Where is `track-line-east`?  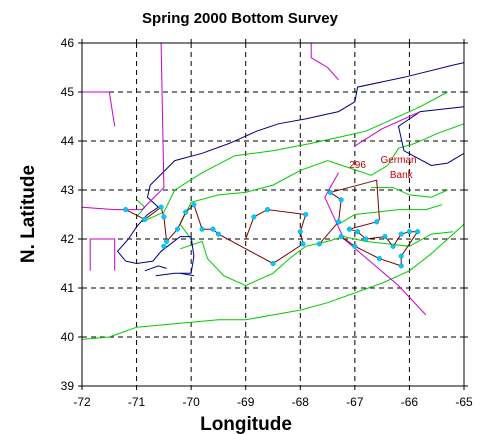 track-line-east is located at coordinates (369, 223).